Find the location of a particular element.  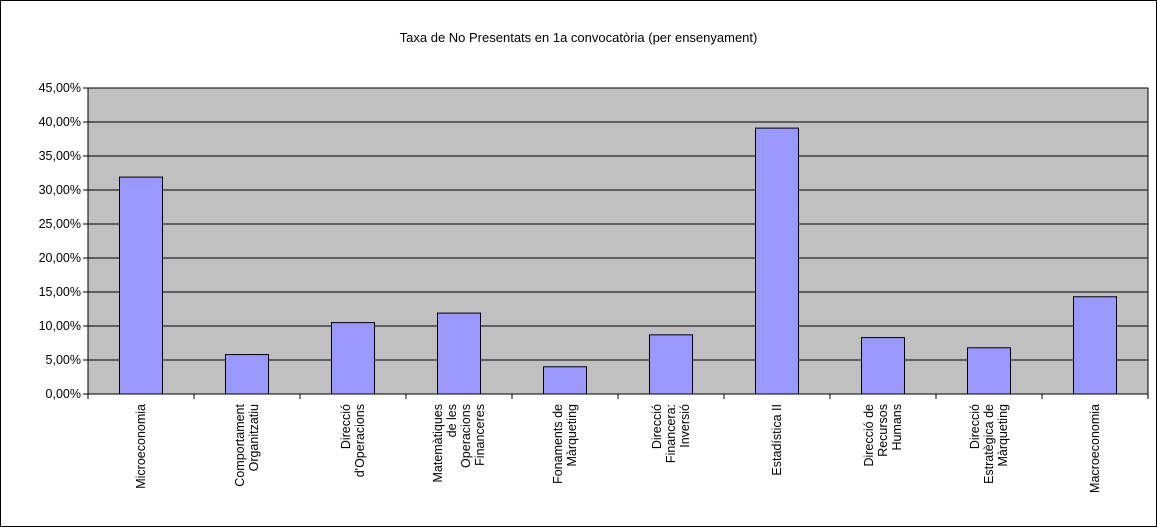

y-tick-label: 40,00% is located at coordinates (60, 122).